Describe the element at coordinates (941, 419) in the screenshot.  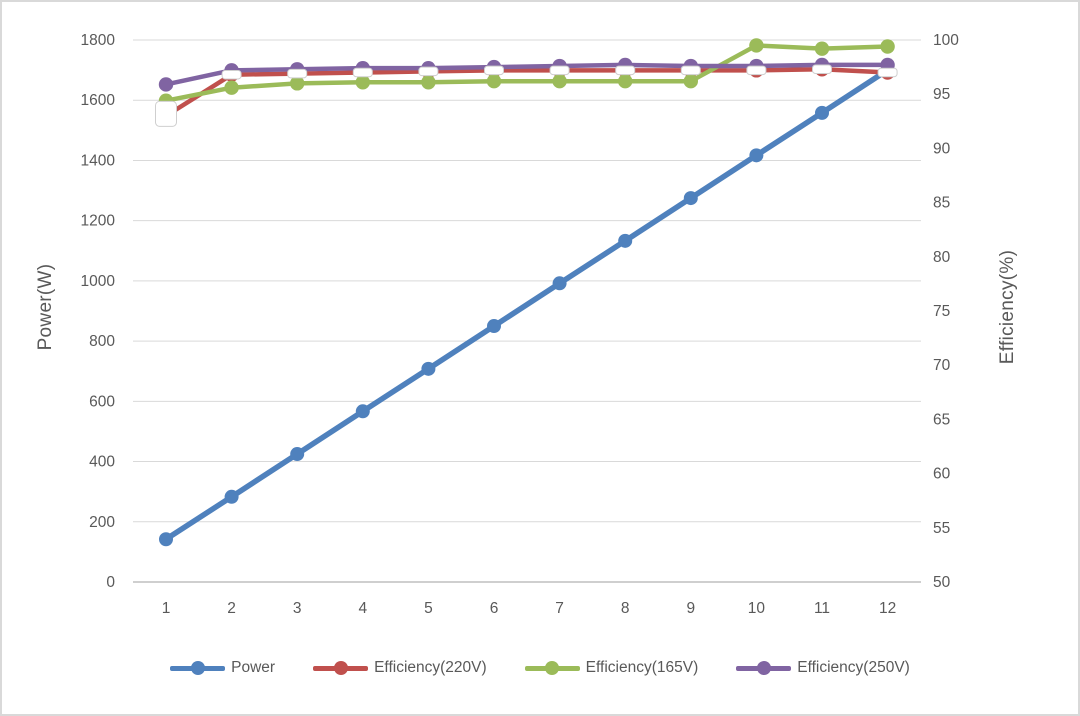
I see `right-axis-tick-label: 65` at that location.